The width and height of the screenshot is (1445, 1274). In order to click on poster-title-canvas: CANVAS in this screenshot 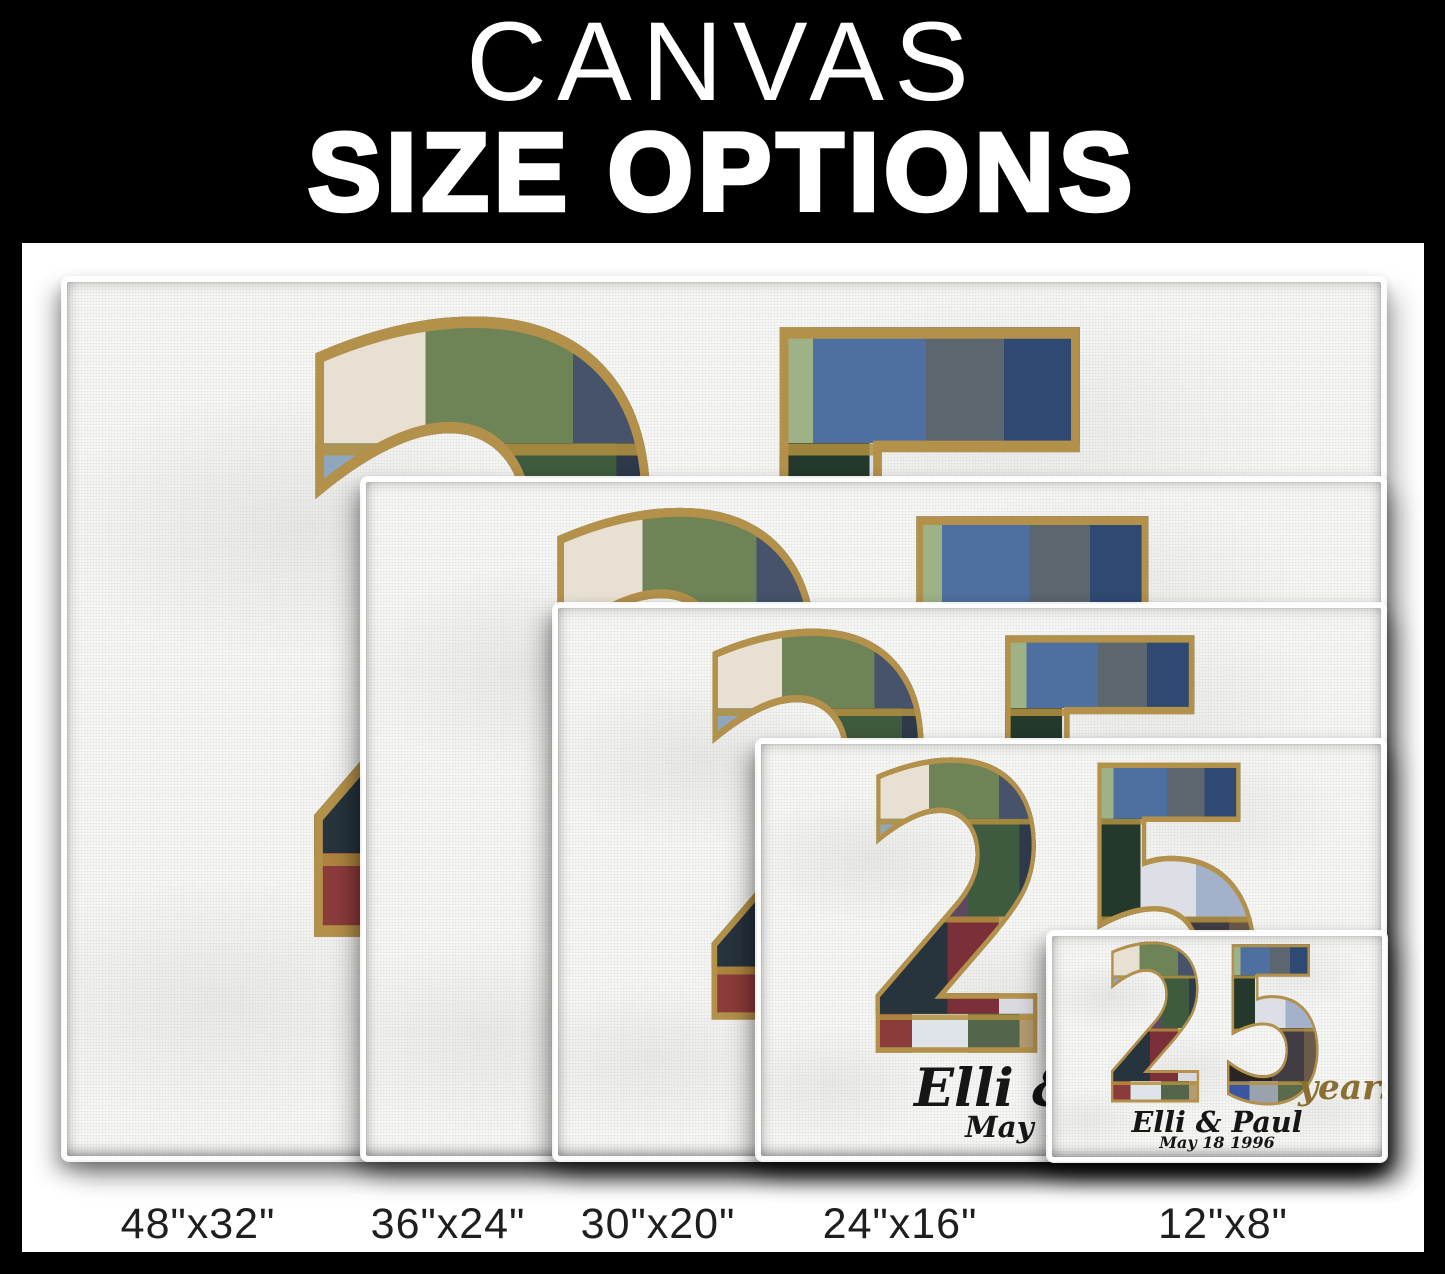, I will do `click(722, 62)`.